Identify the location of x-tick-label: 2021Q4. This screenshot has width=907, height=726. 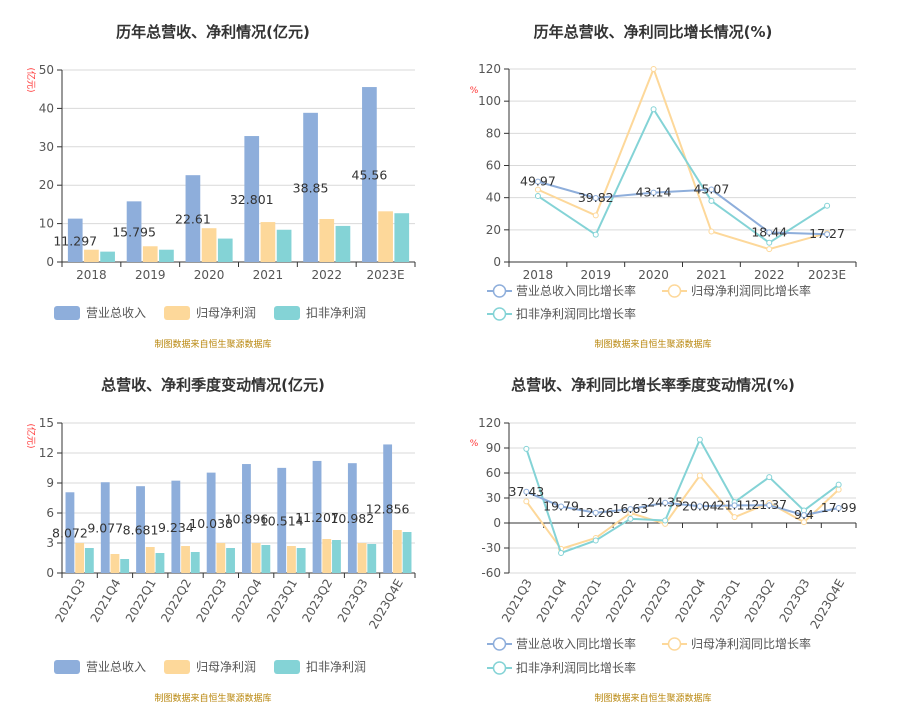
(552, 601).